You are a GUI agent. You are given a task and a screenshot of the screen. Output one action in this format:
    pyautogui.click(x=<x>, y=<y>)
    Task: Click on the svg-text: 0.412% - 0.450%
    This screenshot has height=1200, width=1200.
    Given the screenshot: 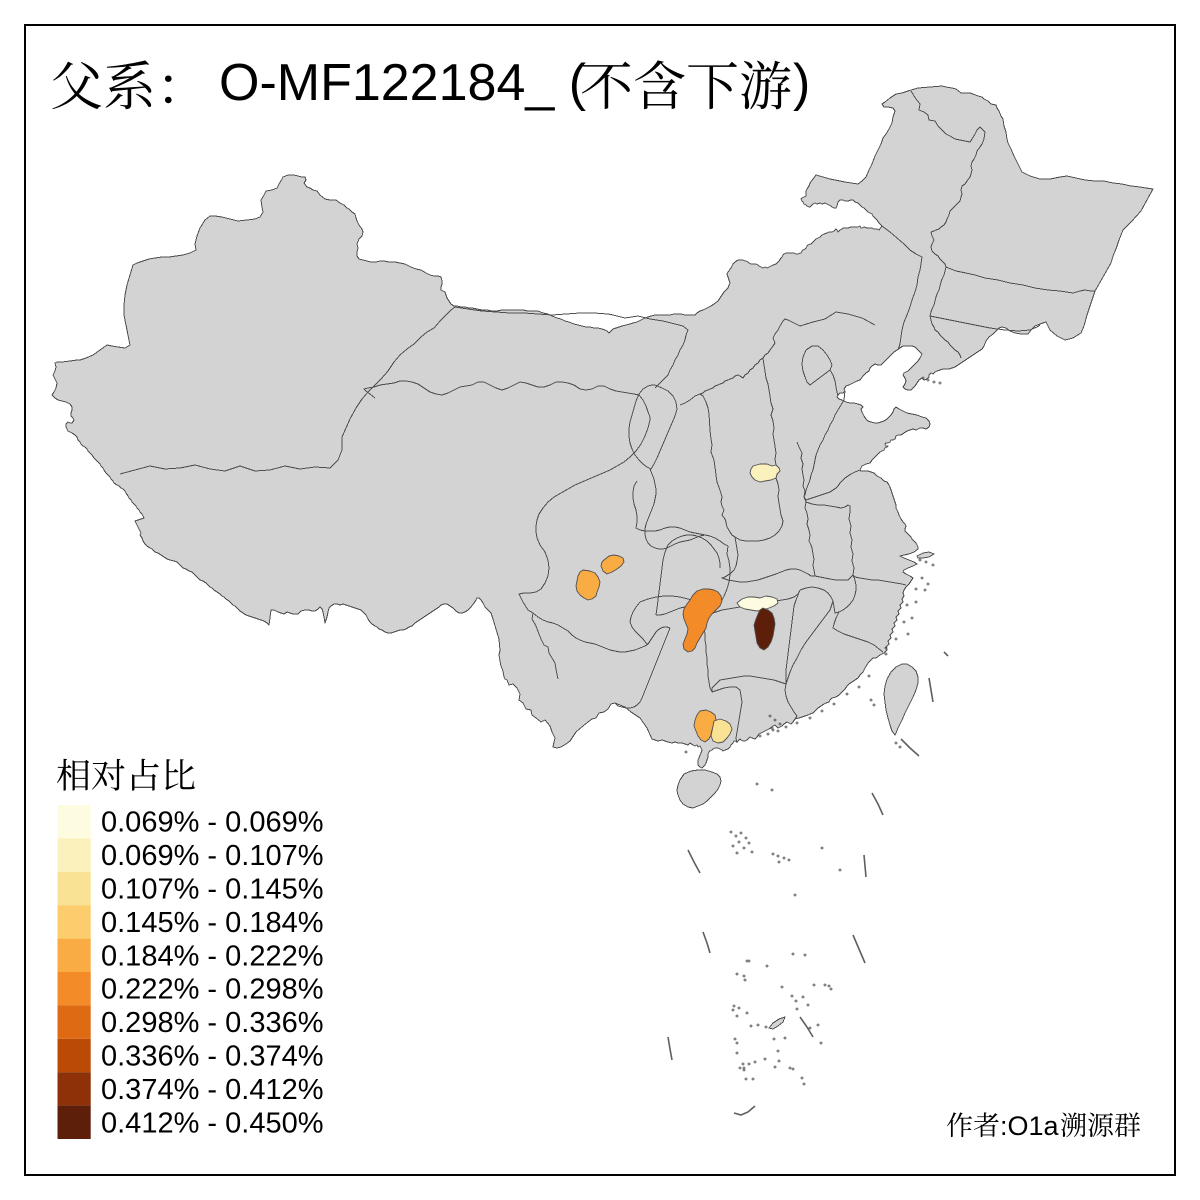 What is the action you would take?
    pyautogui.click(x=212, y=1123)
    